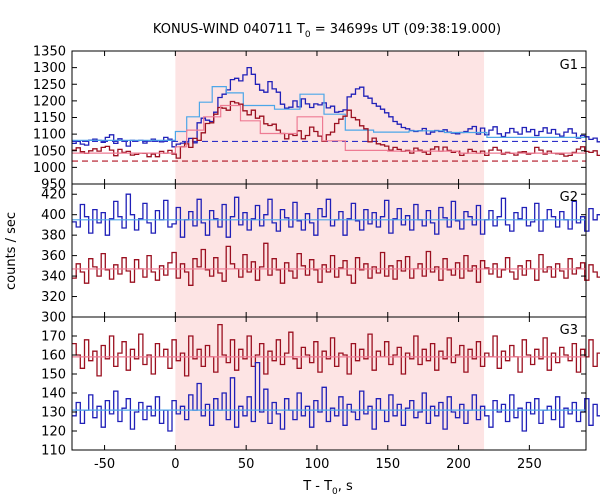  Describe the element at coordinates (49, 68) in the screenshot. I see `ytick-label-g1: 1300` at that location.